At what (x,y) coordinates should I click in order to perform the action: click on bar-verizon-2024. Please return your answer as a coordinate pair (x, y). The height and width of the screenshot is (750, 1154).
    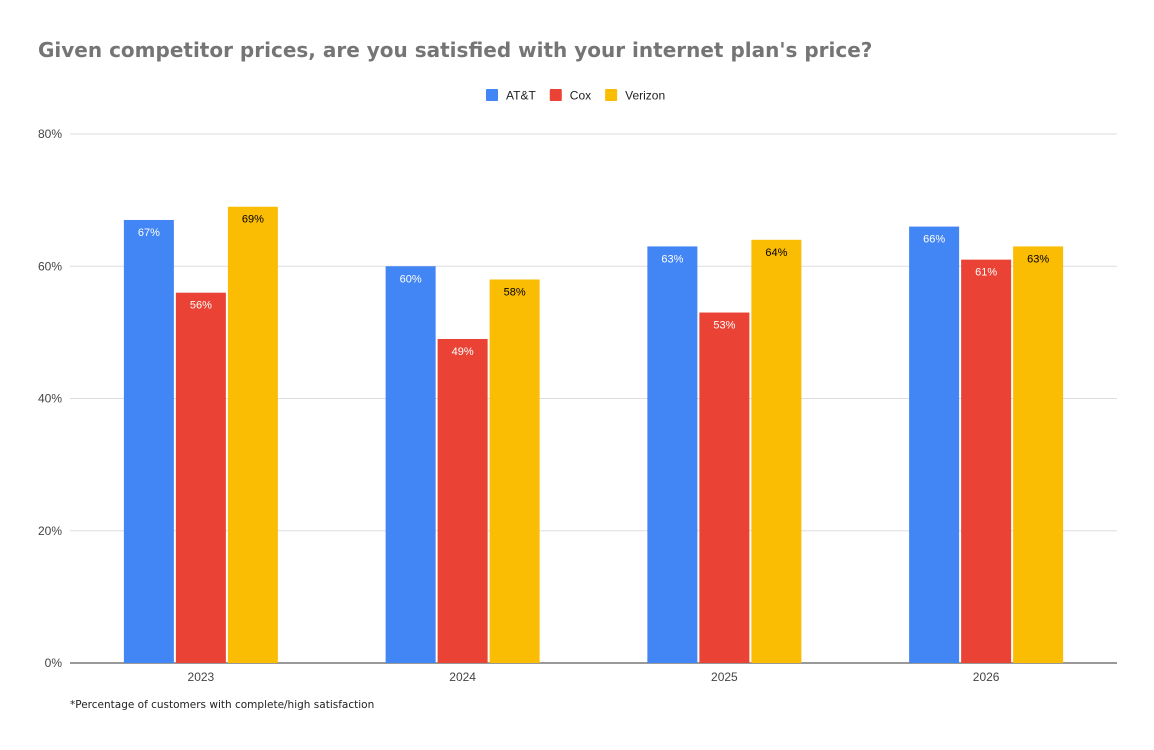
    Looking at the image, I should click on (514, 471).